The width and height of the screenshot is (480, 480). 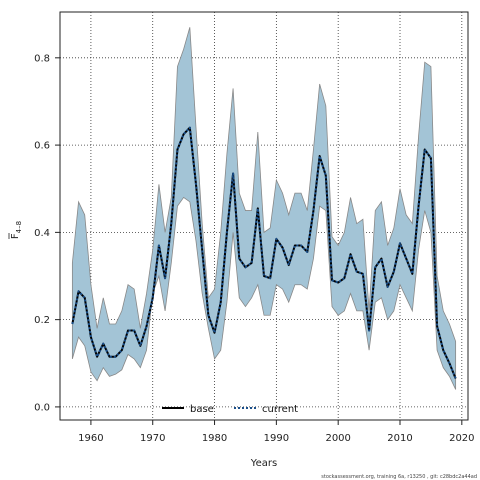 What do you see at coordinates (152, 438) in the screenshot?
I see `x-tick-label: 1970` at bounding box center [152, 438].